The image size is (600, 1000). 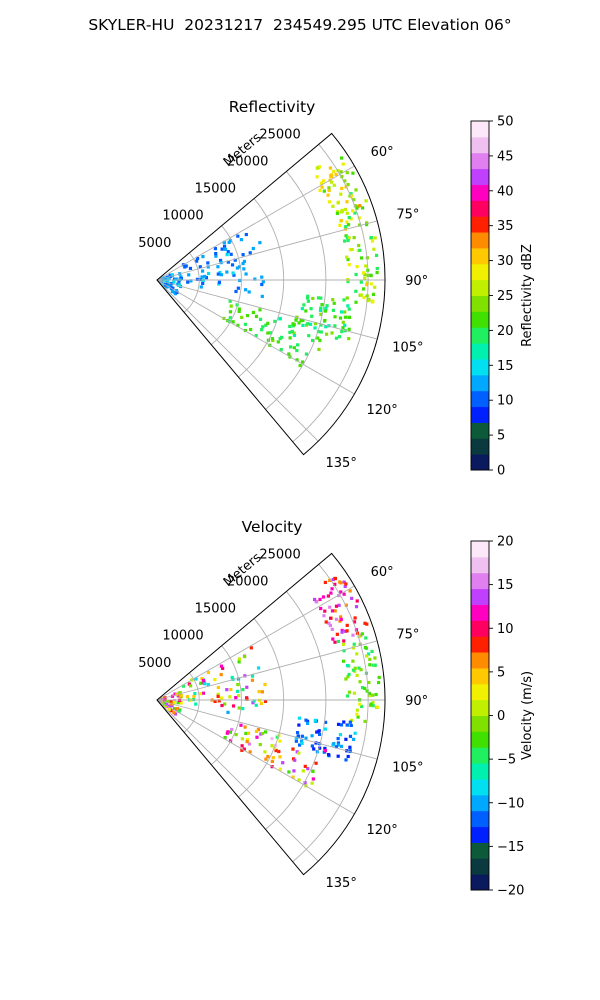 I want to click on echo-near-cluster, so click(x=223, y=265).